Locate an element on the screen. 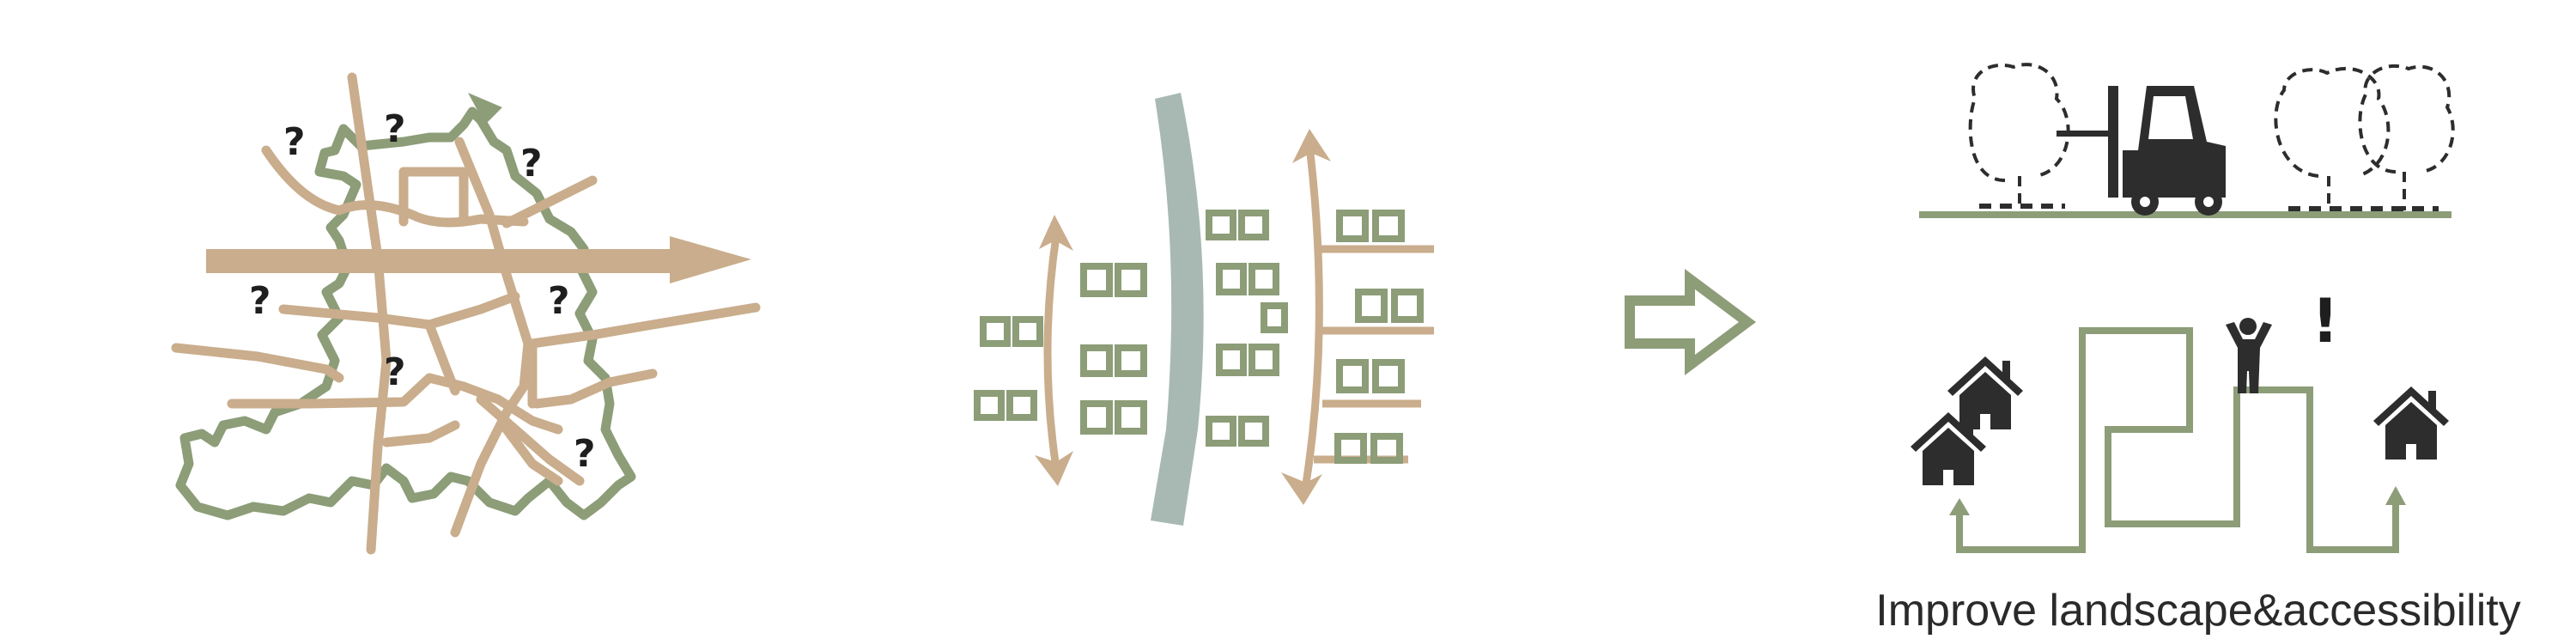 Image resolution: width=2576 pixels, height=639 pixels. caption: Improve landscape&accessibility is located at coordinates (2197, 611).